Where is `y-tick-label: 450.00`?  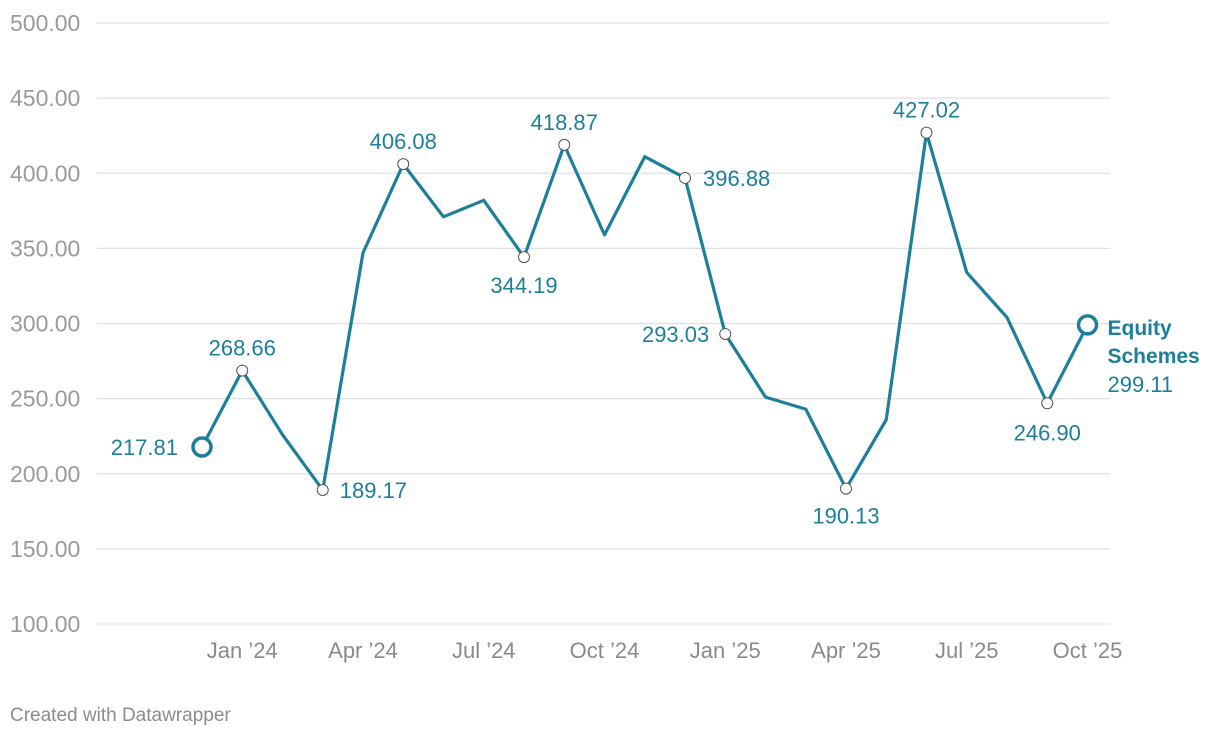
y-tick-label: 450.00 is located at coordinates (45, 98).